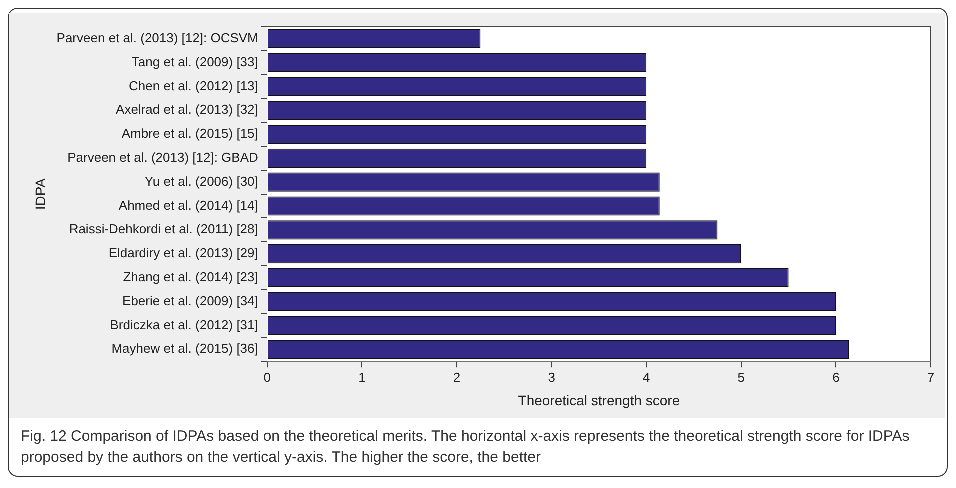 The height and width of the screenshot is (488, 956). I want to click on x-tick-label: 0, so click(268, 377).